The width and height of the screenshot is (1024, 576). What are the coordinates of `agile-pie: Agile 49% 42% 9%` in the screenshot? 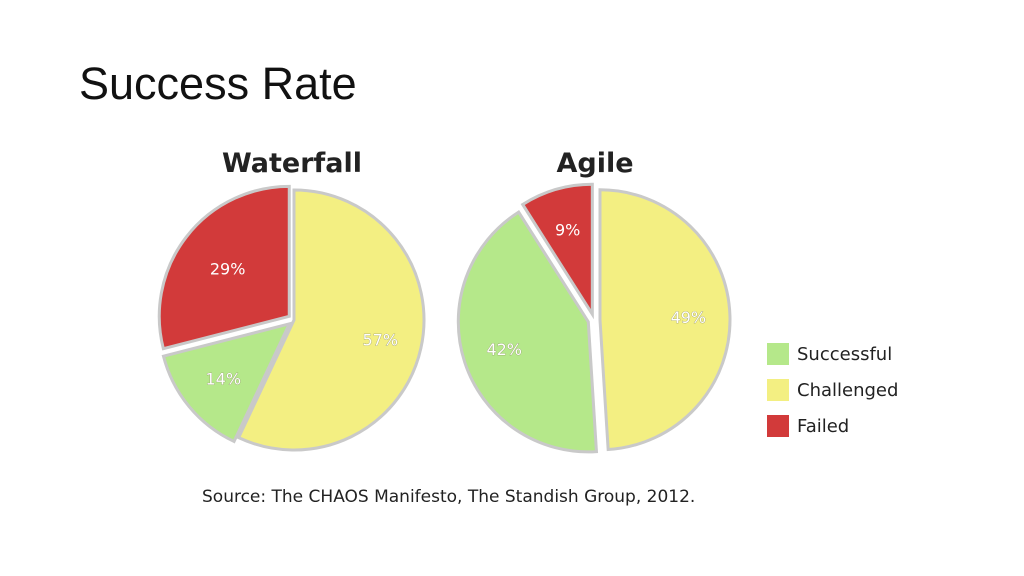 It's located at (594, 301).